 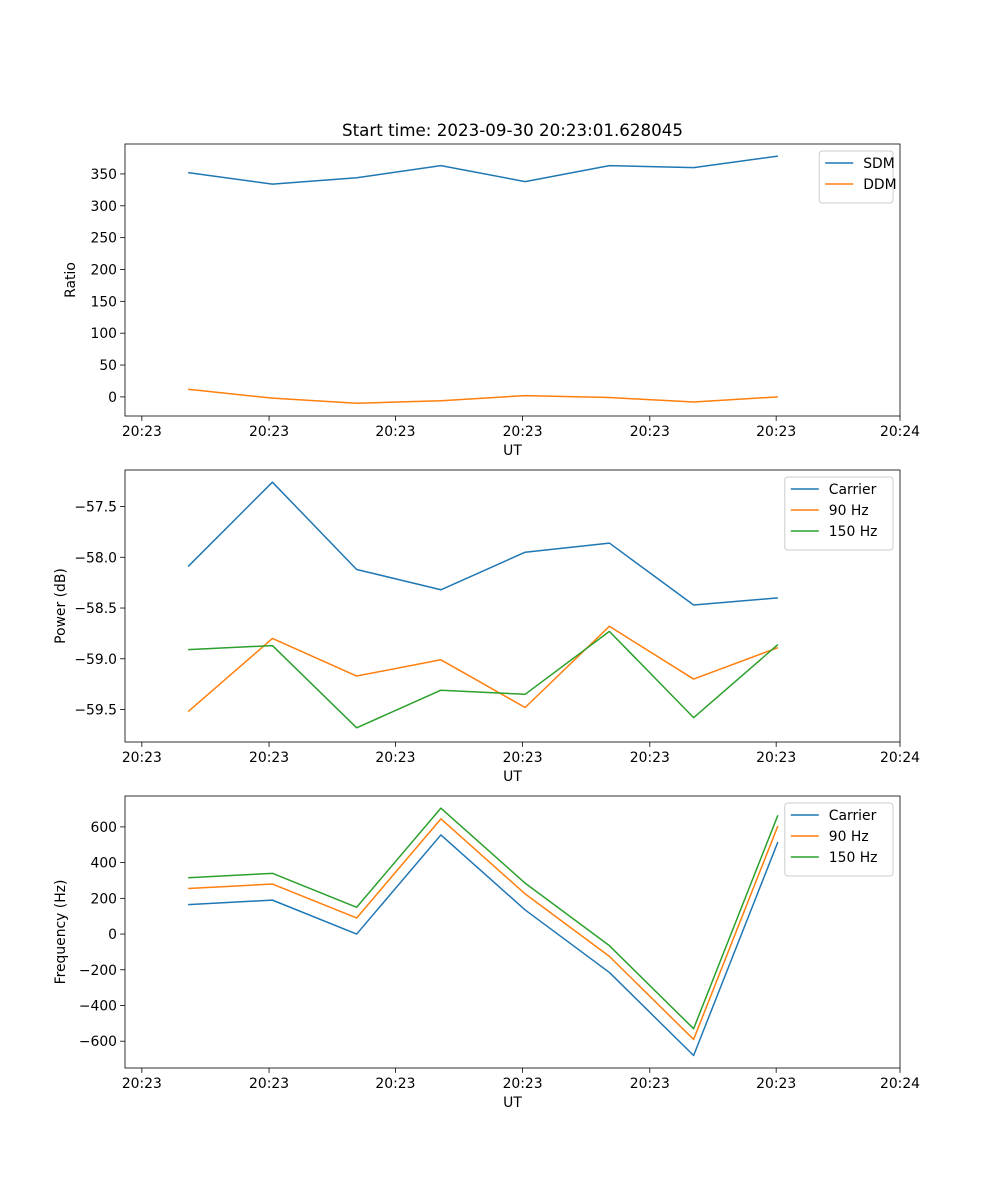 What do you see at coordinates (95, 609) in the screenshot?
I see `y-tick-label: −58.5` at bounding box center [95, 609].